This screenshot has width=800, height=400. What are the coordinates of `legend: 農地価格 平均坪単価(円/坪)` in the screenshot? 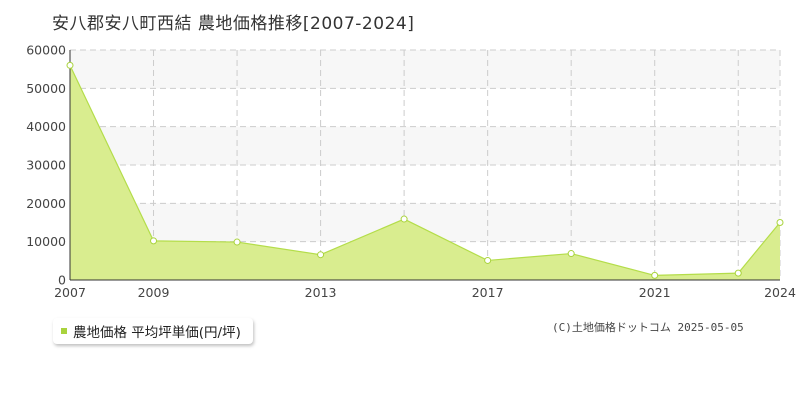 It's located at (153, 331).